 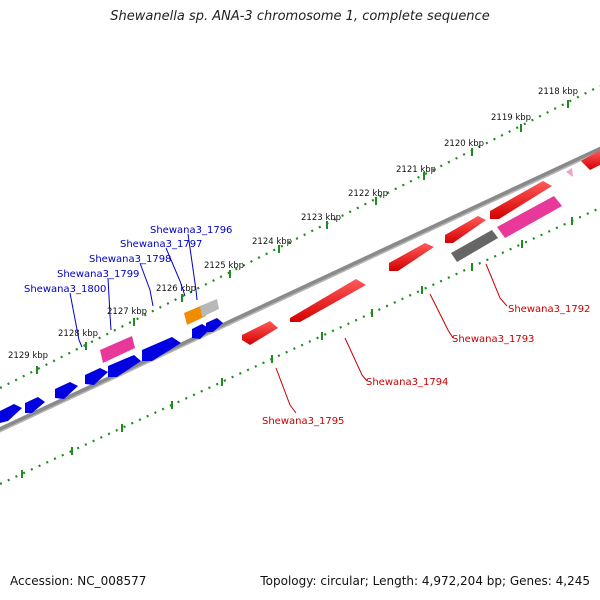 What do you see at coordinates (127, 312) in the screenshot?
I see `kbp-label: 2127 kbp` at bounding box center [127, 312].